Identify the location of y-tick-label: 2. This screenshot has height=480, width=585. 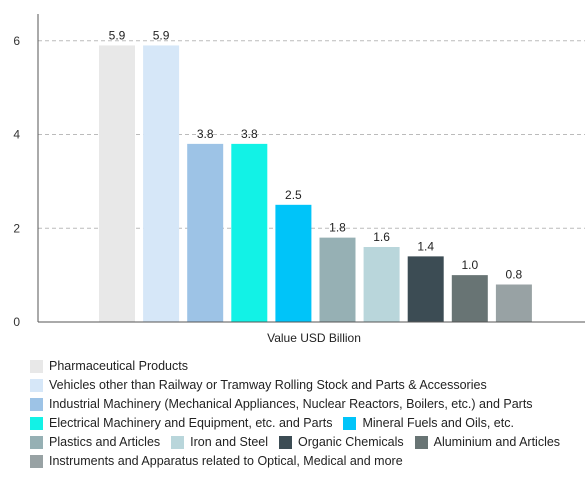
(16, 228).